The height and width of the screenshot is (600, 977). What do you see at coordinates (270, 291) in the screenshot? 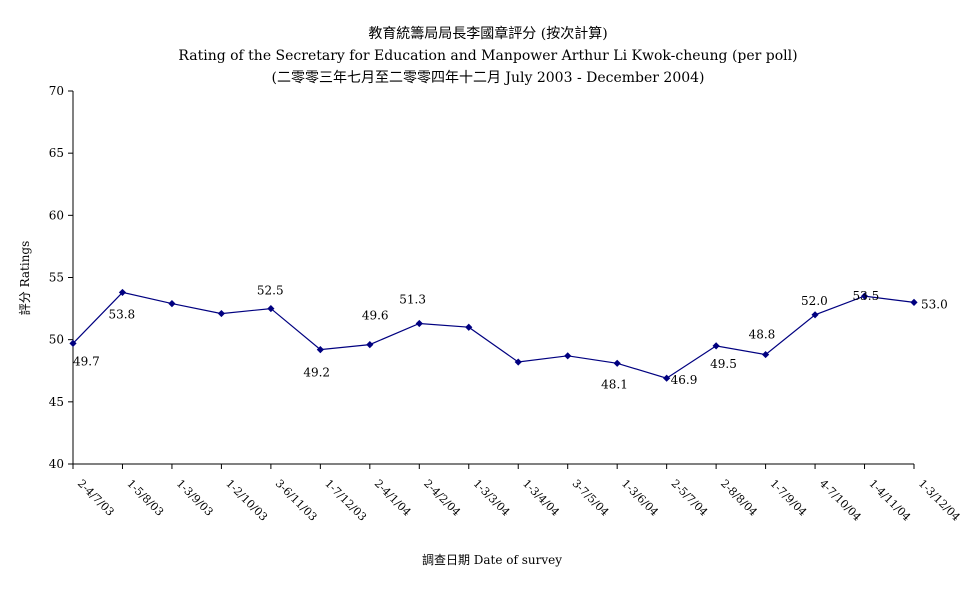
I see `data-label: 52.5` at bounding box center [270, 291].